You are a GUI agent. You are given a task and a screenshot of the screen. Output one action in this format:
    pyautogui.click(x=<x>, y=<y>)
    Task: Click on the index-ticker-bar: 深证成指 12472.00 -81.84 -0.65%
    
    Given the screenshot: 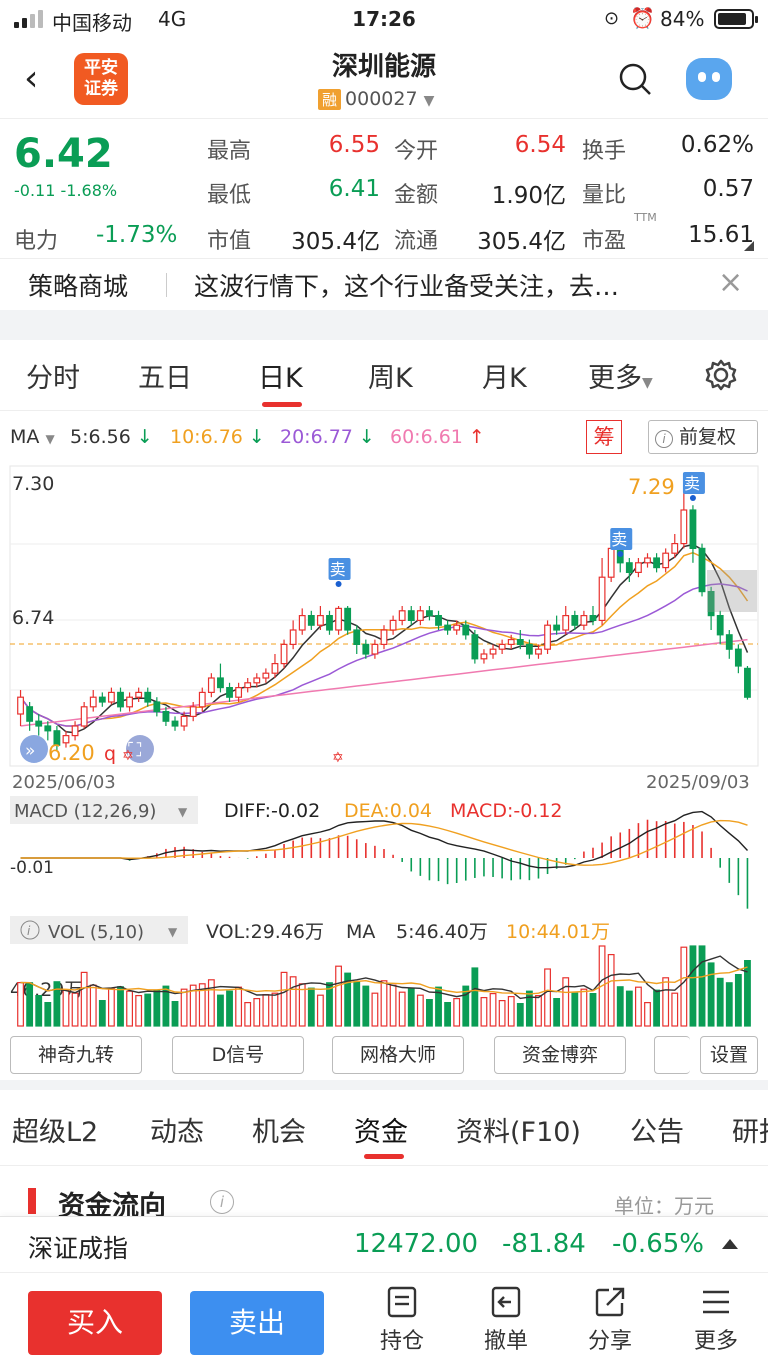 What is the action you would take?
    pyautogui.click(x=384, y=1244)
    